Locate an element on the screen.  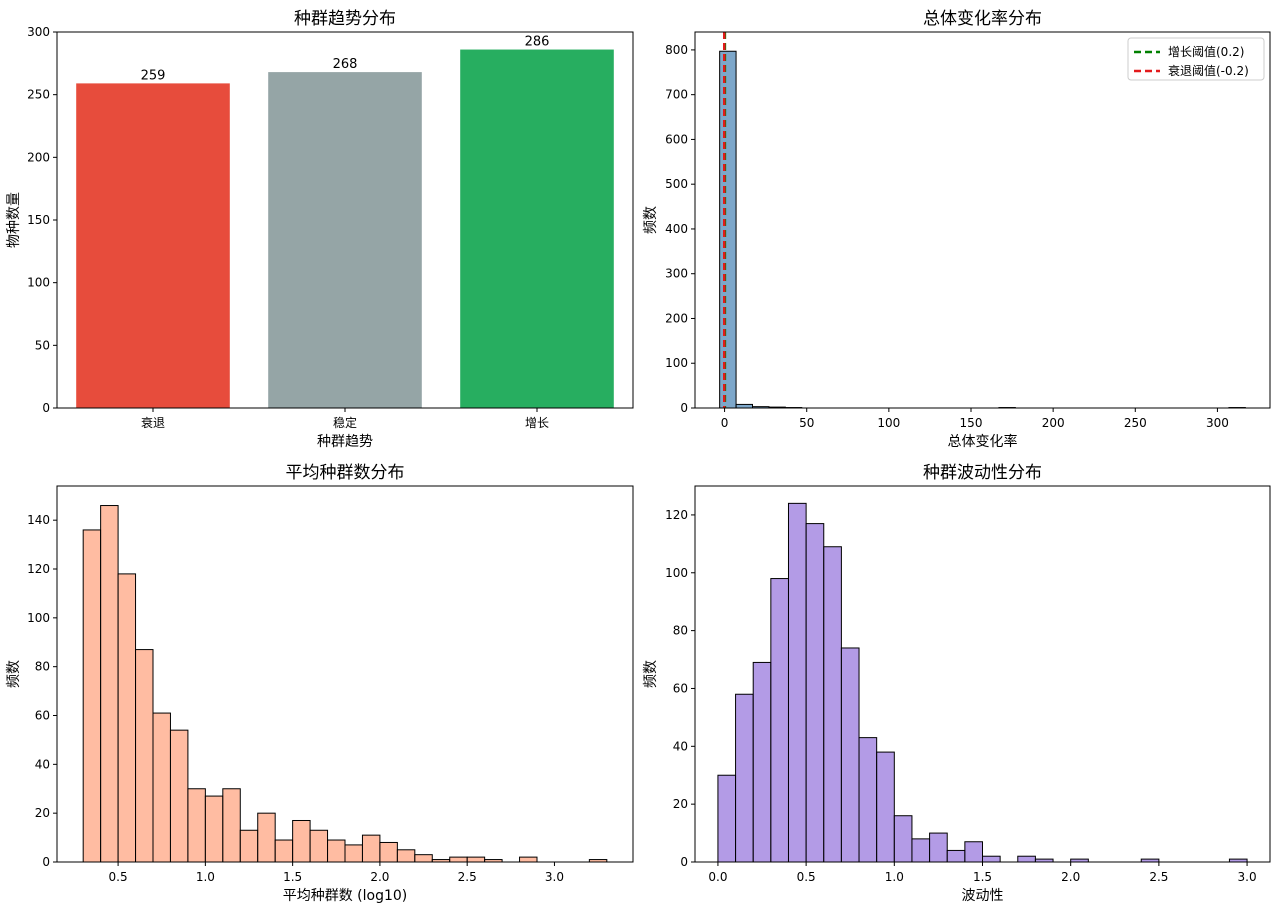
x-tick-label: 250 is located at coordinates (1135, 423).